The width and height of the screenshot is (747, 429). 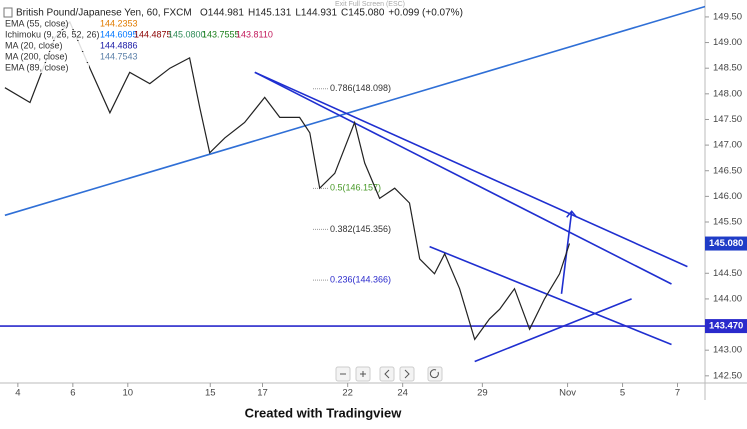 What do you see at coordinates (8, 12) in the screenshot?
I see `collapse-icon` at bounding box center [8, 12].